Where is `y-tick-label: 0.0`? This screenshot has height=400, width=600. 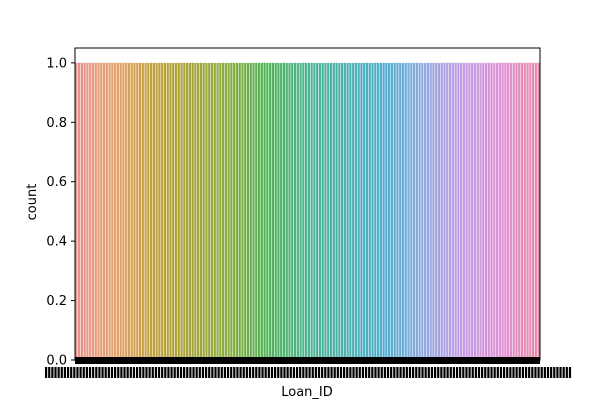
y-tick-label: 0.0 is located at coordinates (56, 361).